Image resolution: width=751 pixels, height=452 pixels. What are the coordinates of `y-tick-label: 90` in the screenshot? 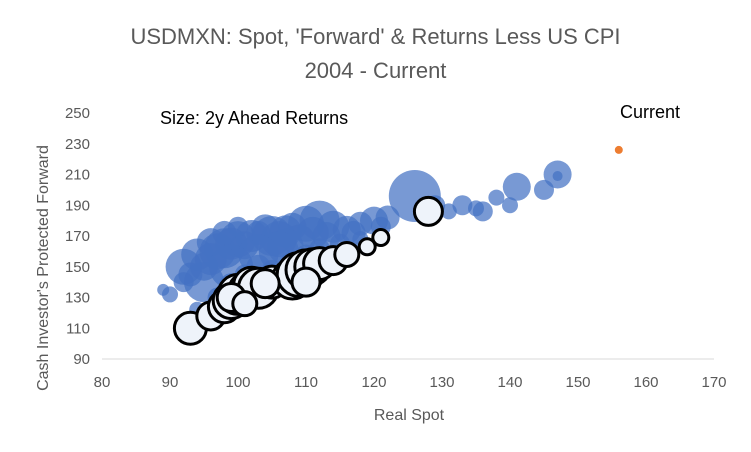 It's located at (81, 359).